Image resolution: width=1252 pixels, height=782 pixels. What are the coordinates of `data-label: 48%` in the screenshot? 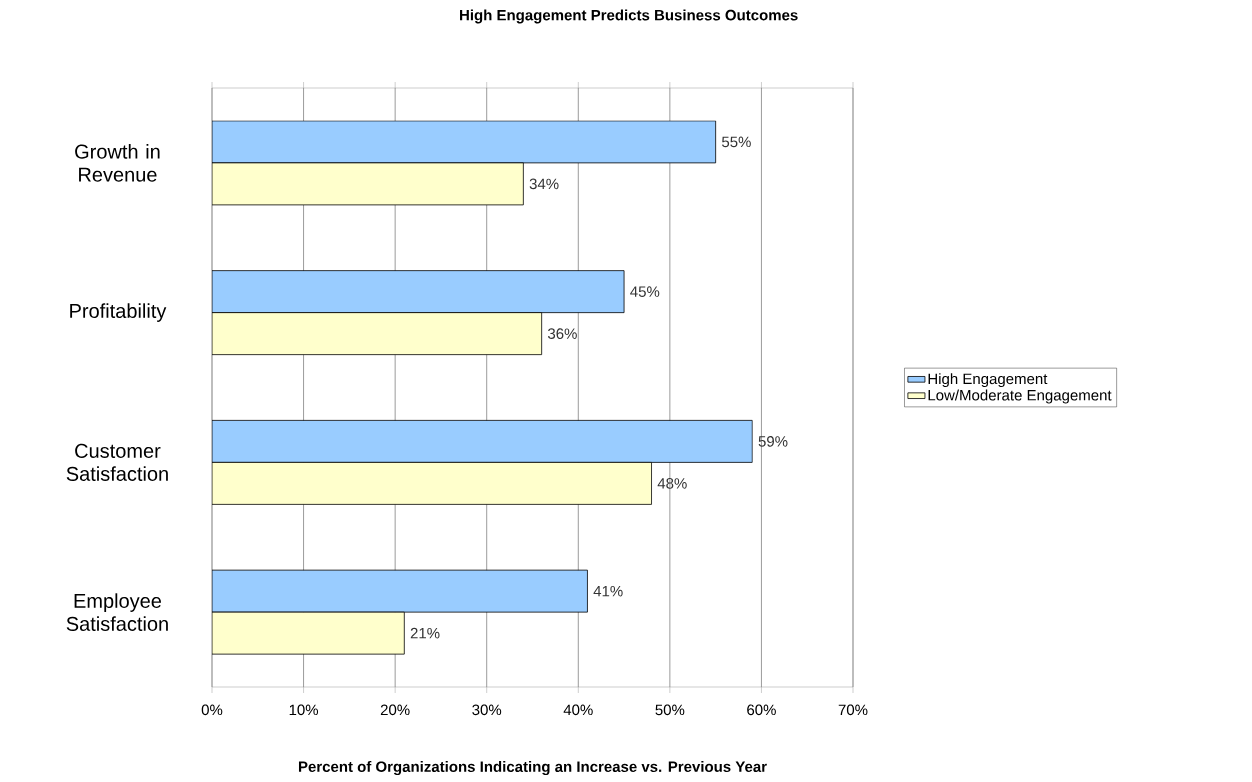 It's located at (672, 483).